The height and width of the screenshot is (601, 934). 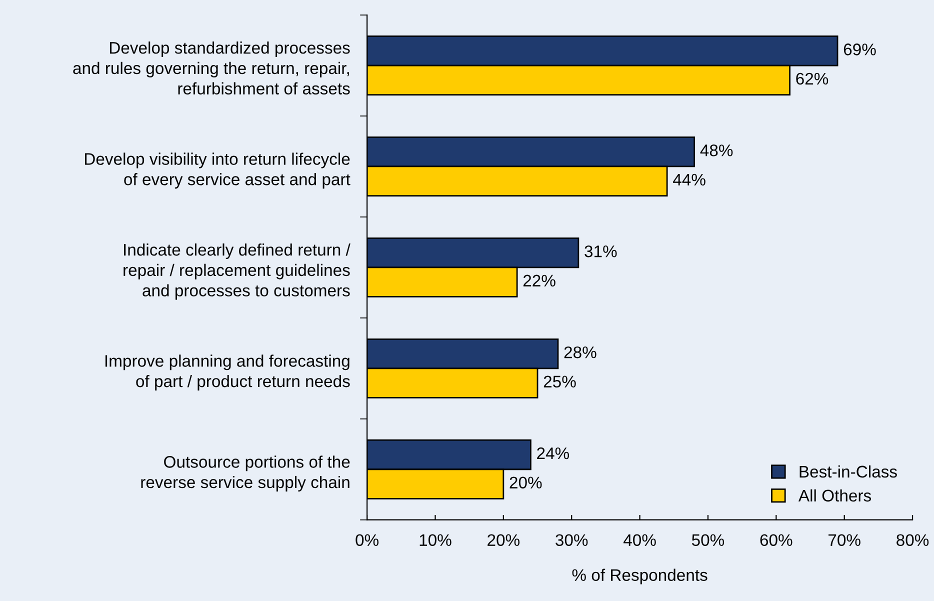 I want to click on x-tick-label: 80%, so click(x=912, y=540).